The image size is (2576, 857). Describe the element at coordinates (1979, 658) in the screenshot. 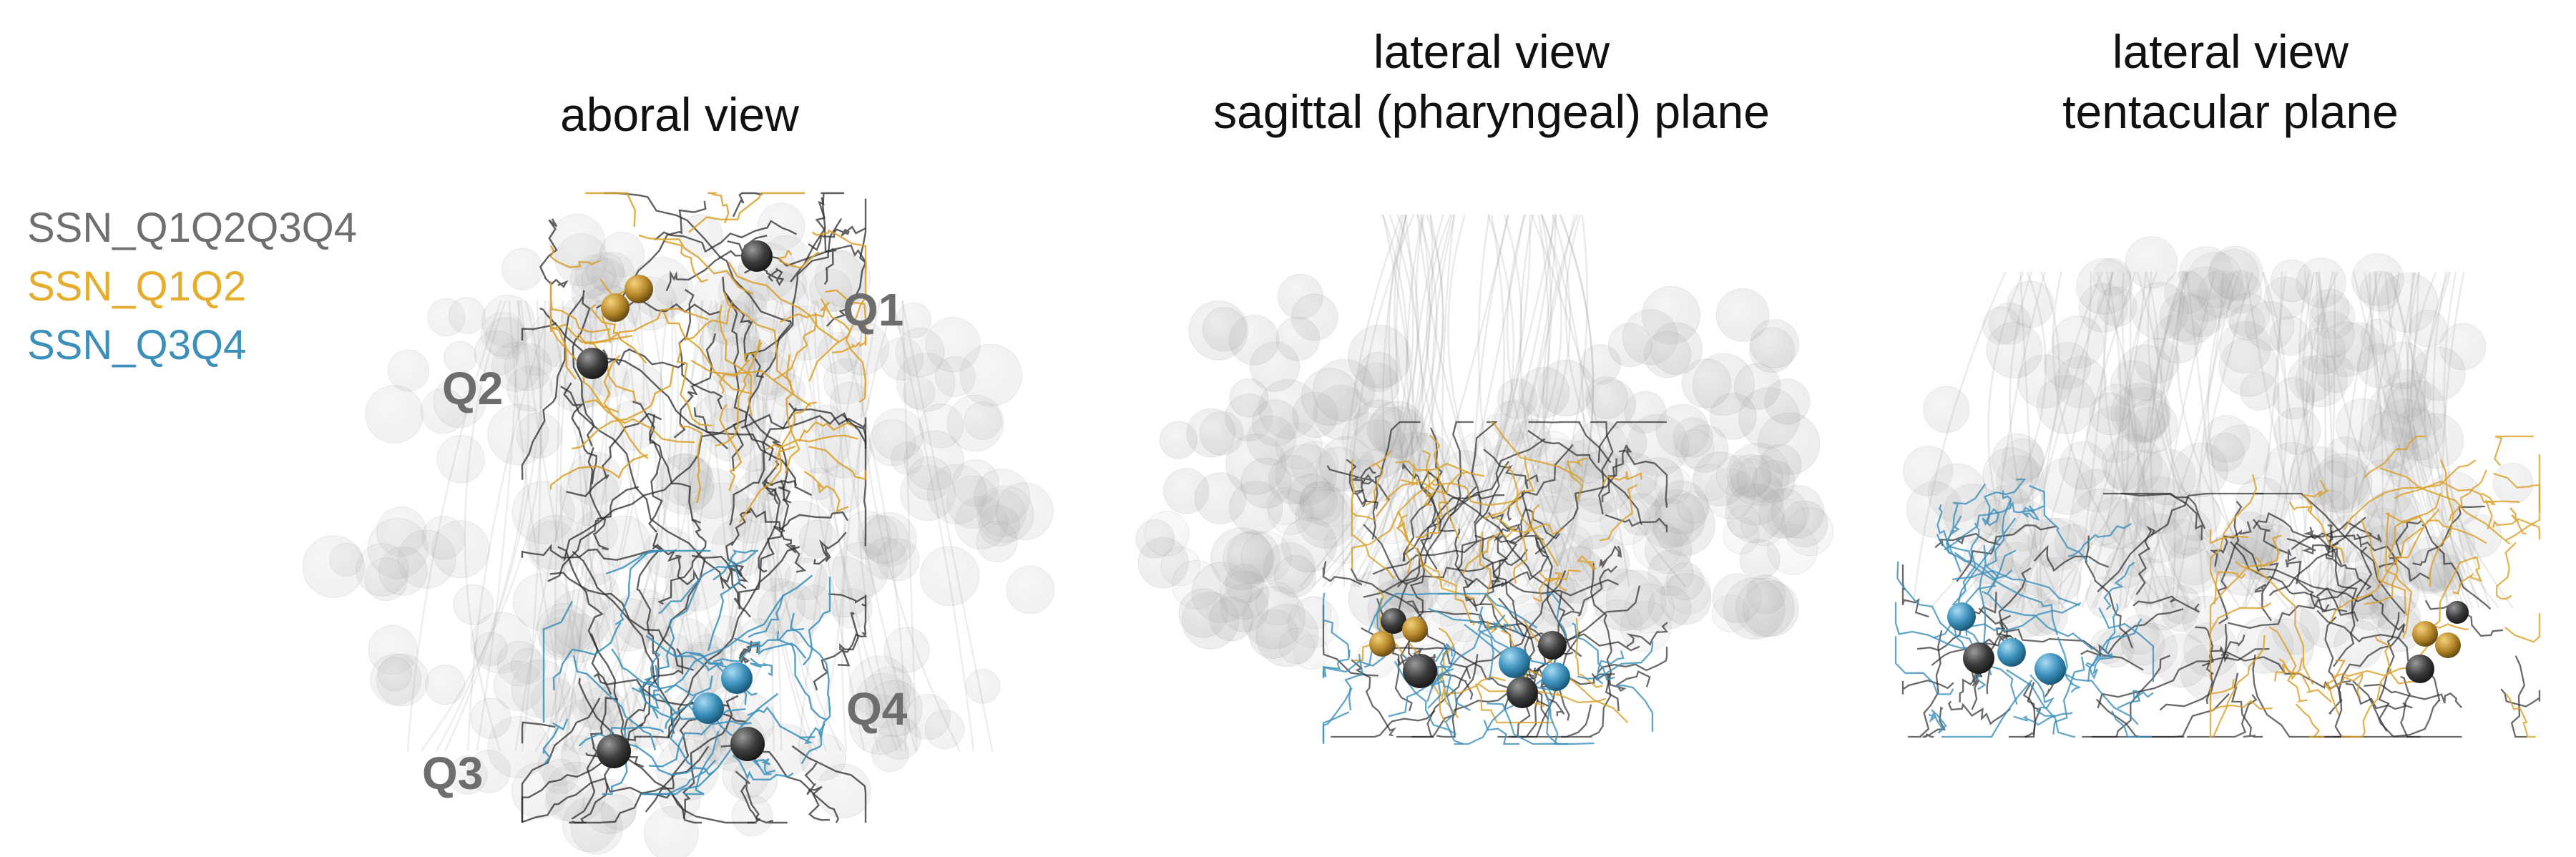

I see `soma-q1q2q3q4` at that location.